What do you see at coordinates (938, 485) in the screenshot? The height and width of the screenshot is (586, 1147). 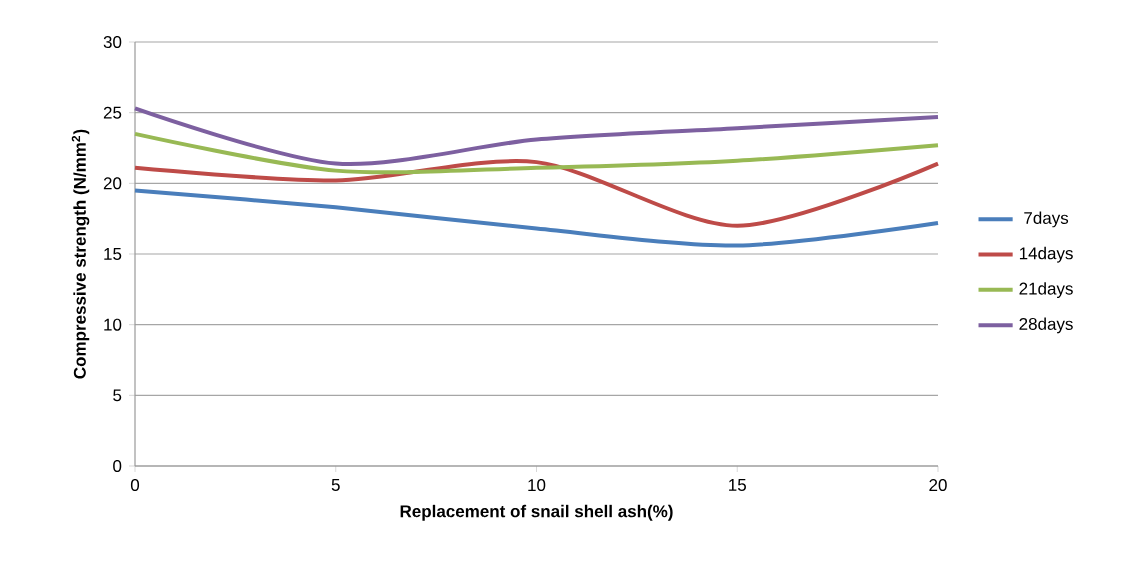 I see `x-tick-label: 20` at bounding box center [938, 485].